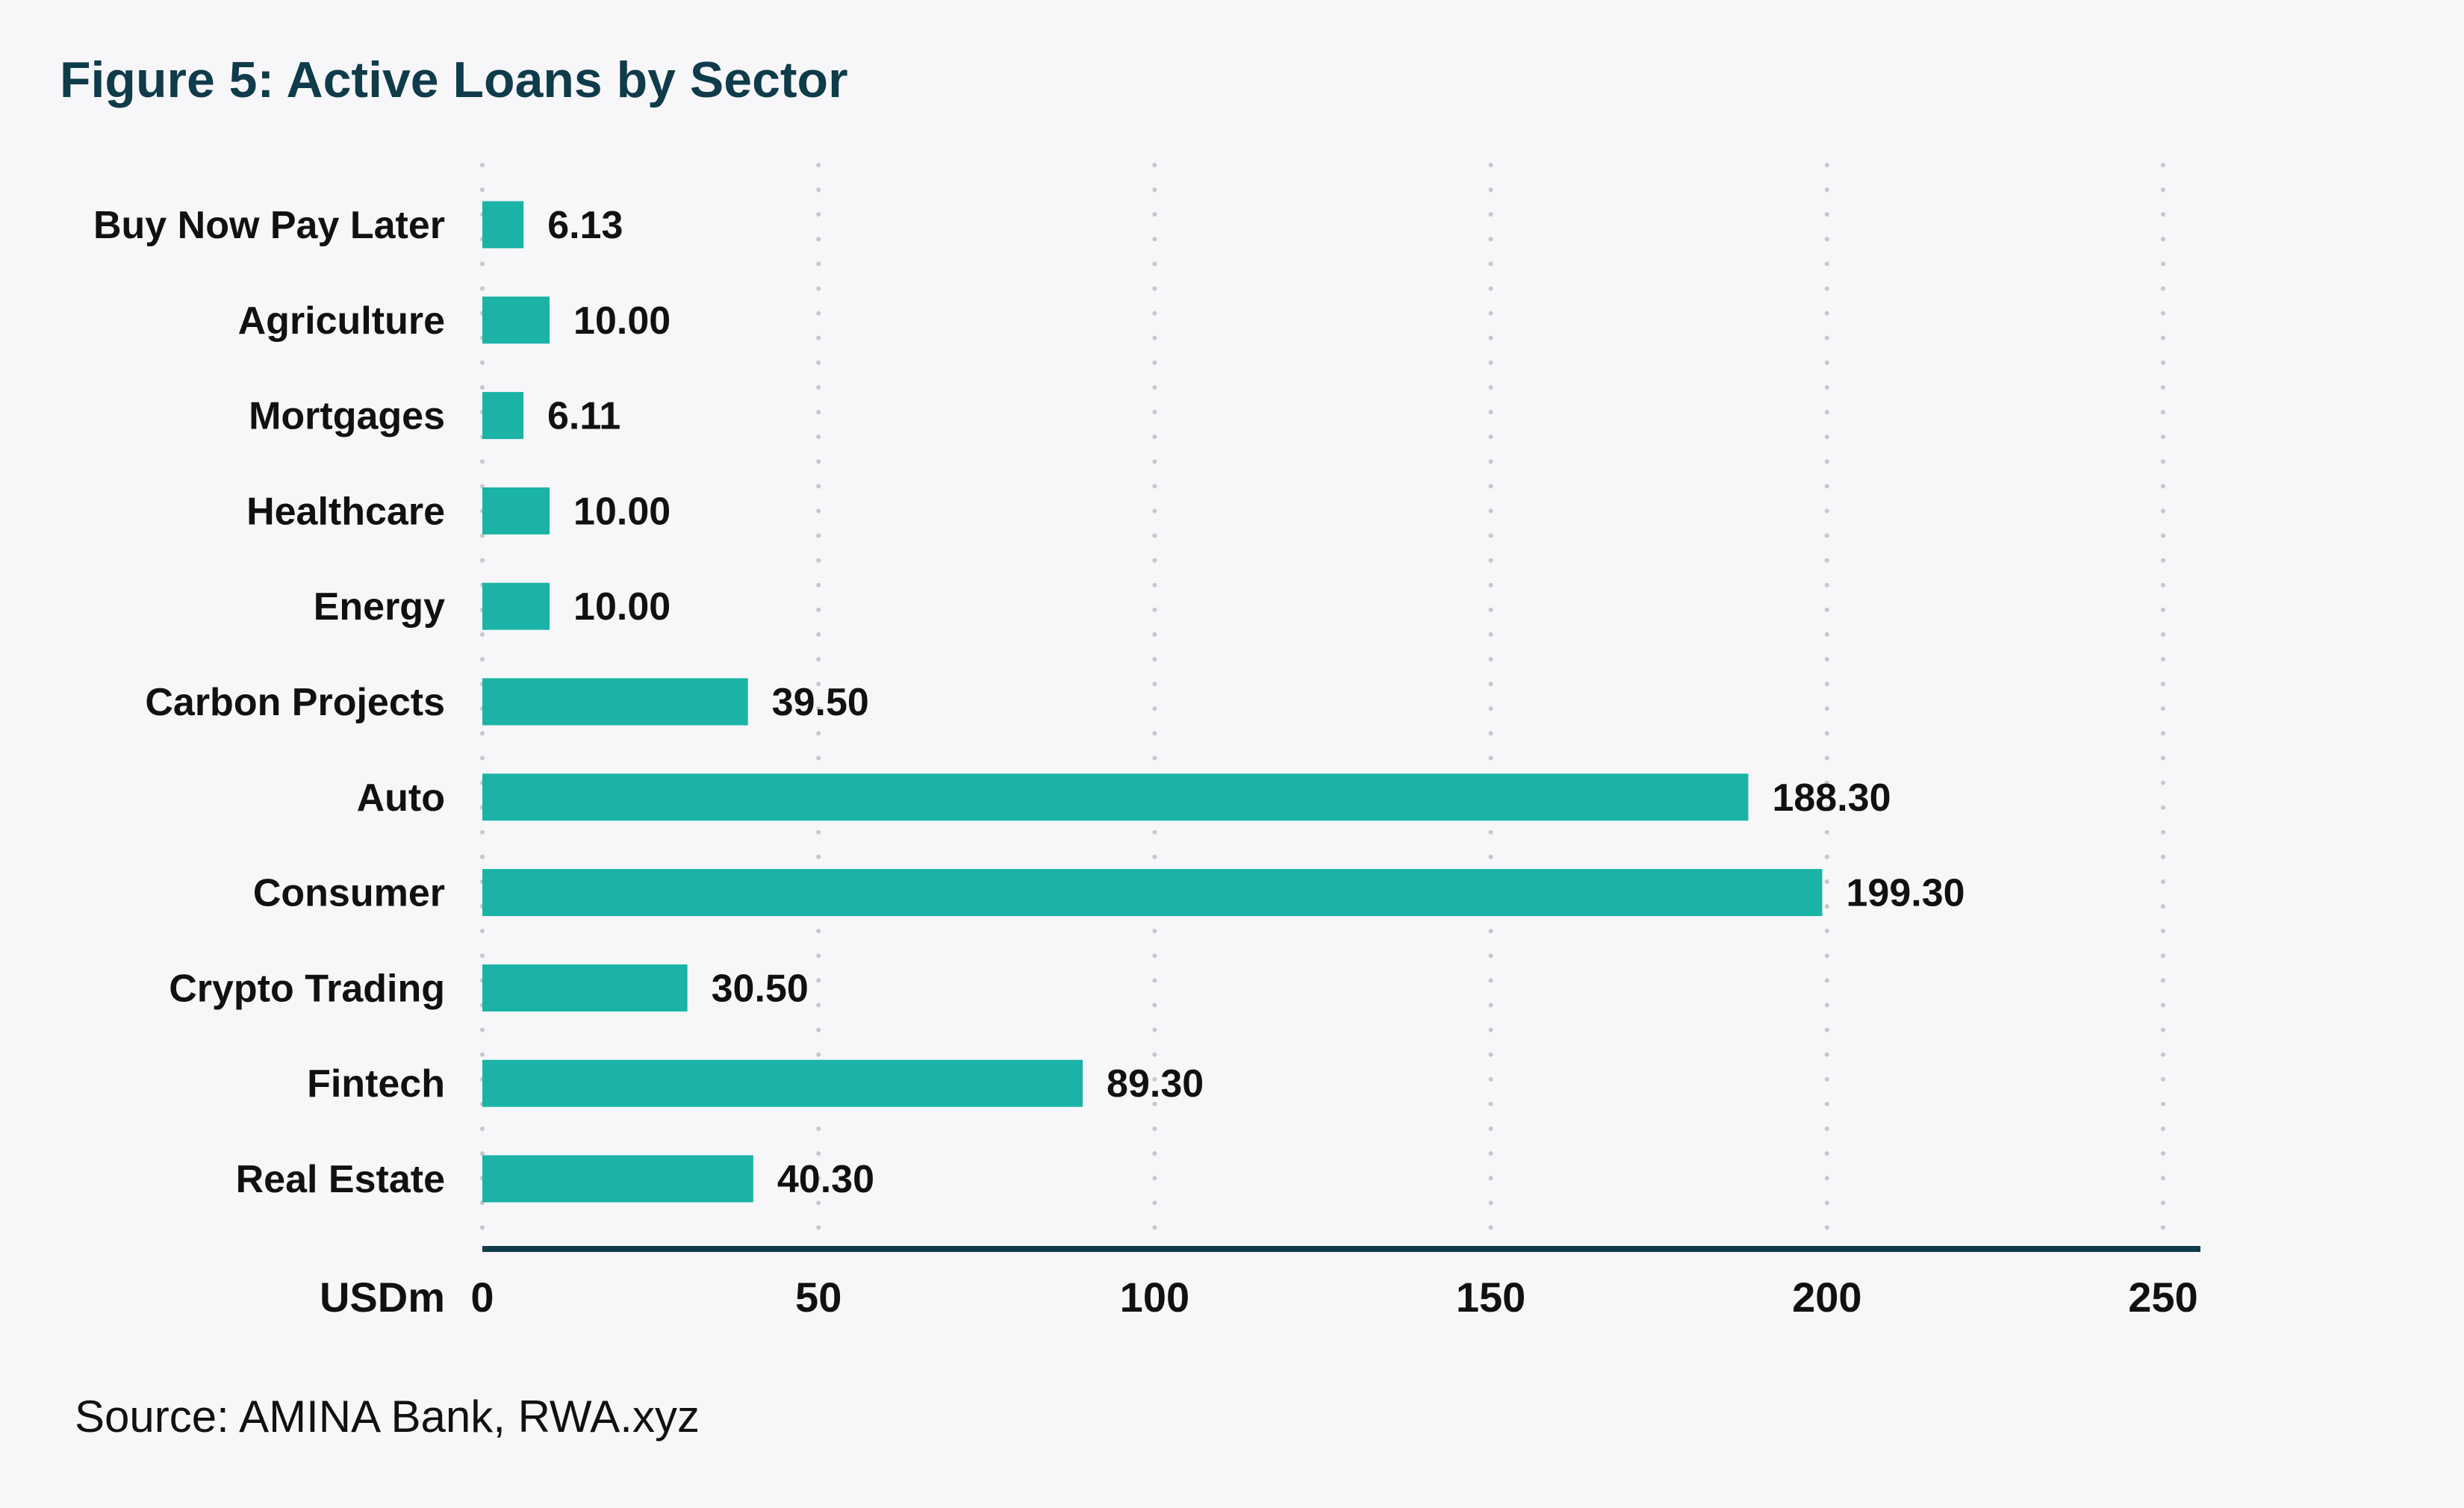 The image size is (2464, 1508). Describe the element at coordinates (1490, 1297) in the screenshot. I see `x-tick-label: 150` at that location.